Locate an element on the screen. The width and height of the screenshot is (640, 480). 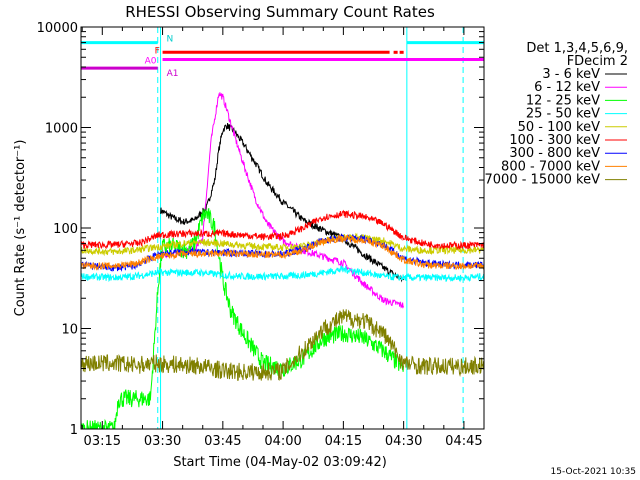
y-axis-label: Count Rate (s⁻¹ detector⁻¹) is located at coordinates (20, 228).